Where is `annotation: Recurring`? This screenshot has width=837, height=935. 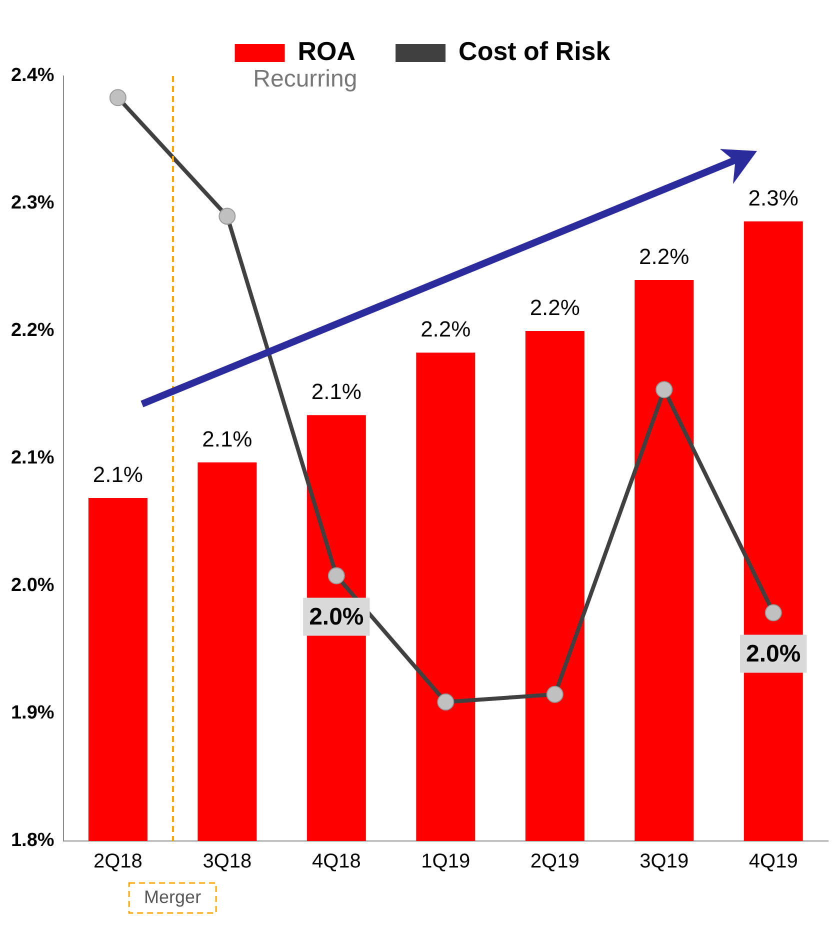
annotation: Recurring is located at coordinates (305, 79).